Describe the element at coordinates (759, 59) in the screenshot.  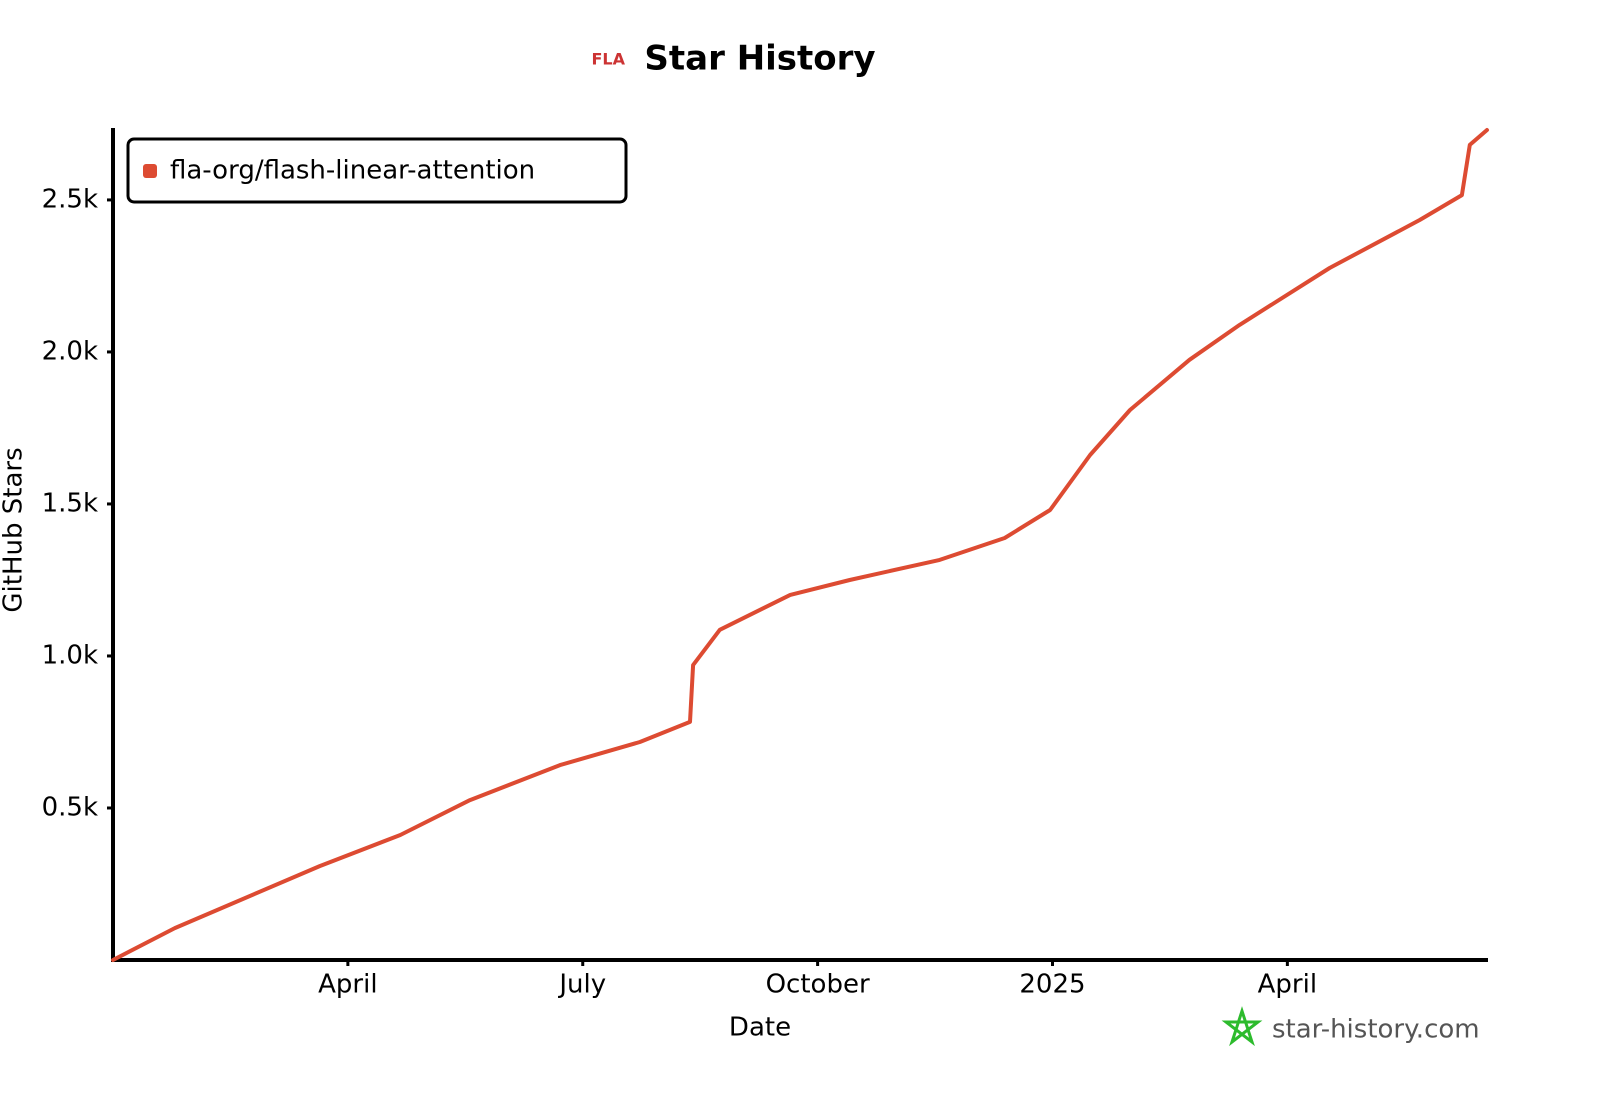
I see `chart-title: Star History` at that location.